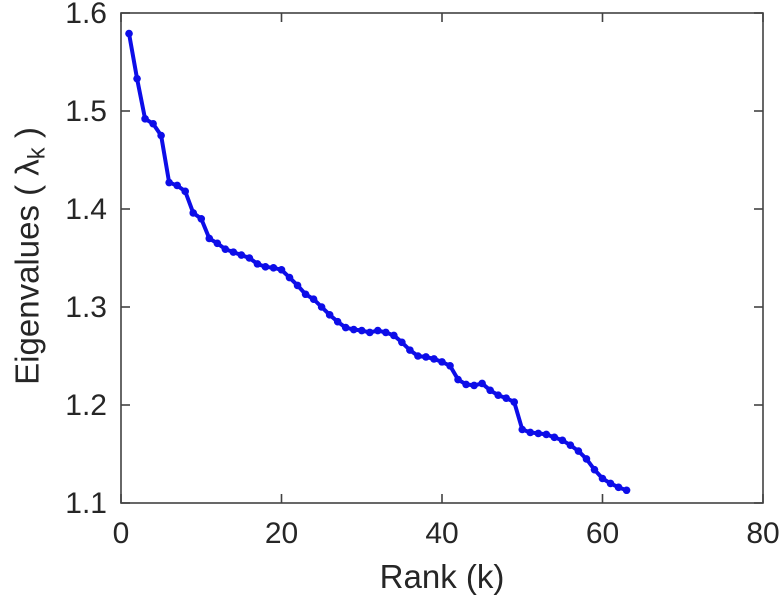 This screenshot has height=600, width=782. Describe the element at coordinates (27, 167) in the screenshot. I see `lambda-symbol: λ` at that location.